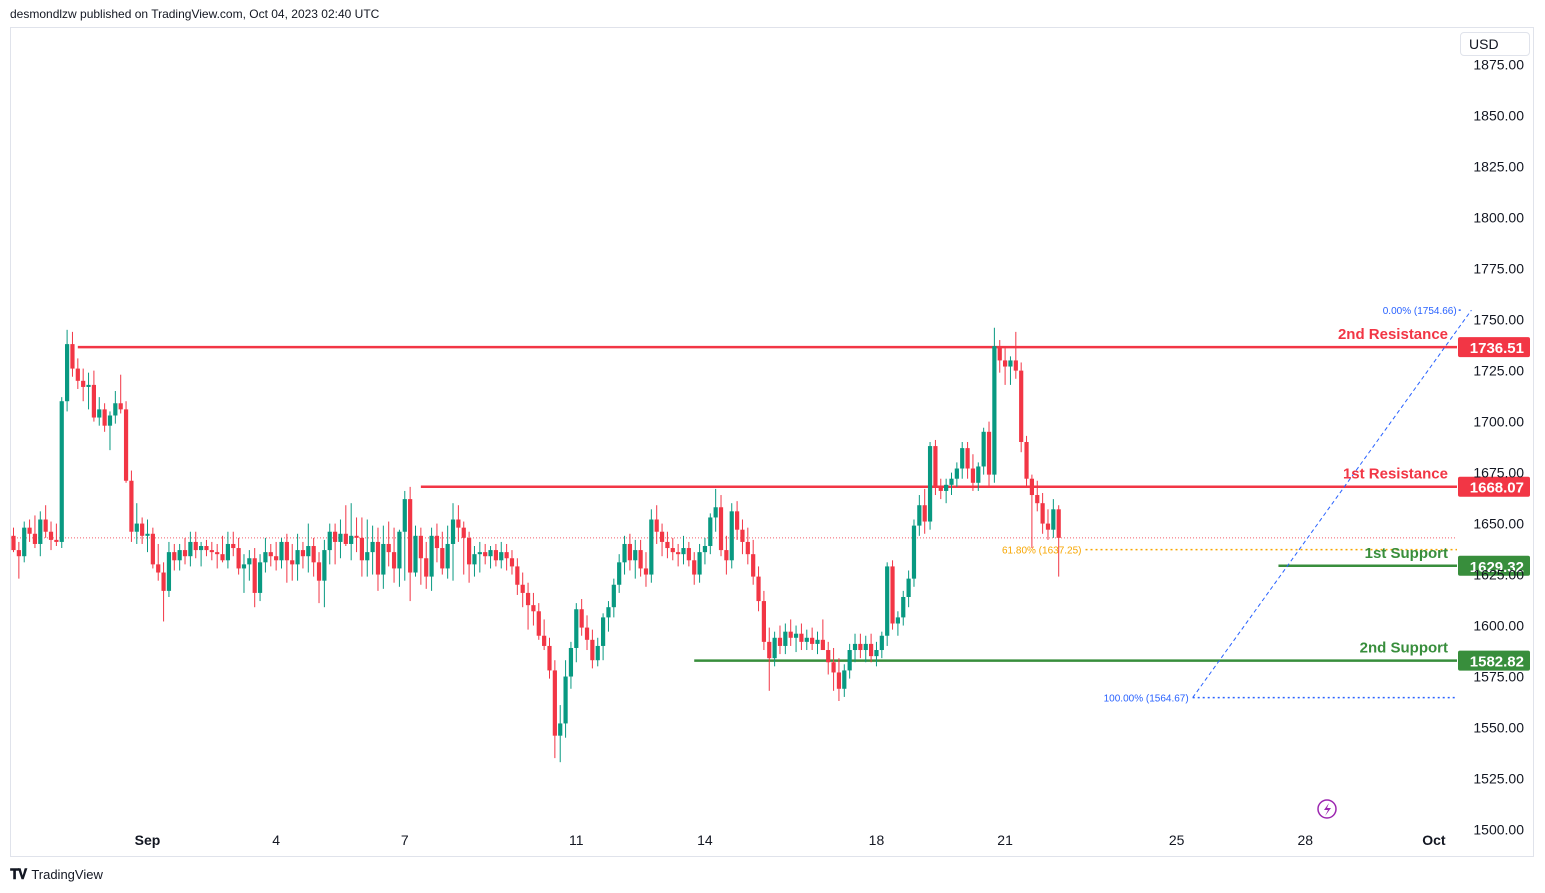  I want to click on currency-button: USD, so click(1495, 44).